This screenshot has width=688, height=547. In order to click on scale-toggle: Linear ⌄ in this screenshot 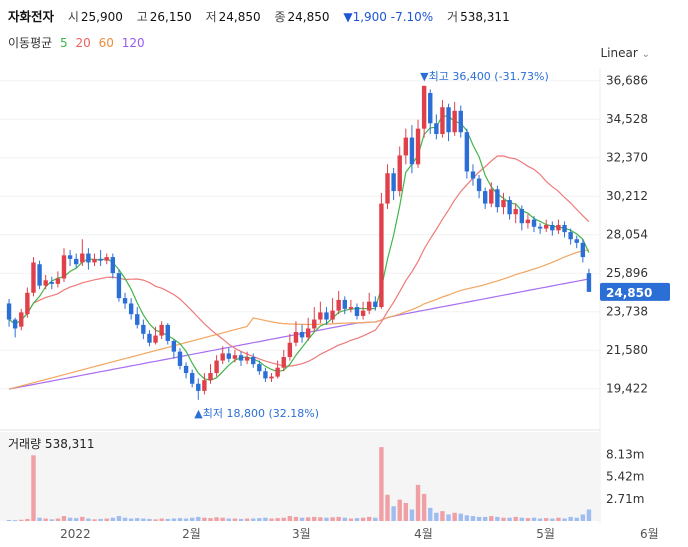, I will do `click(625, 53)`.